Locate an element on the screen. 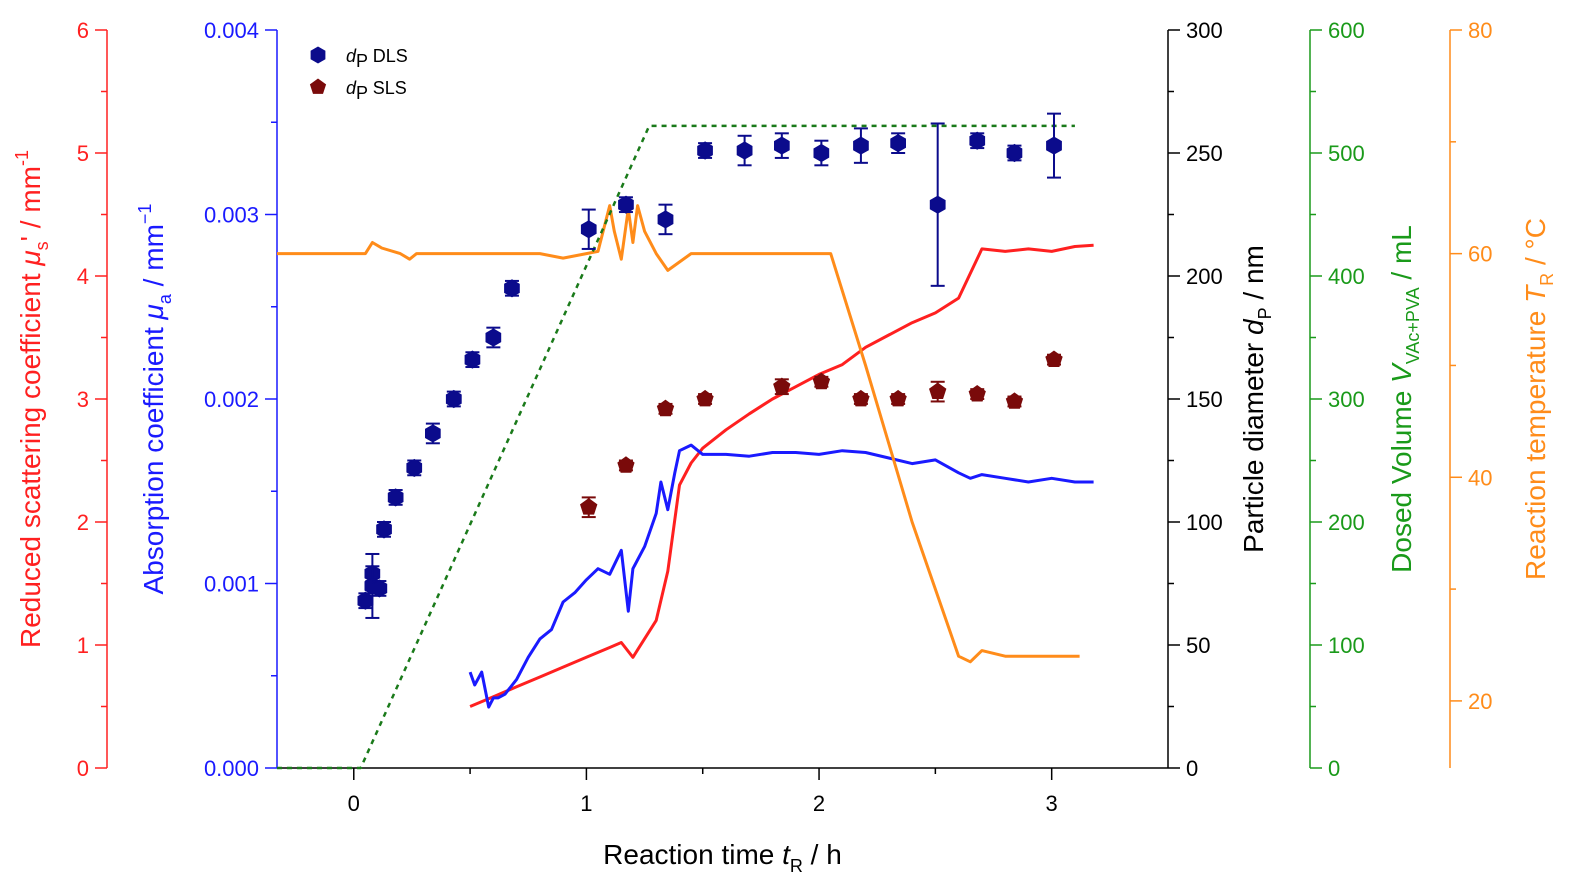 Image resolution: width=1578 pixels, height=892 pixels. volume-axis-label-sub: VAc+PVA is located at coordinates (1413, 325).